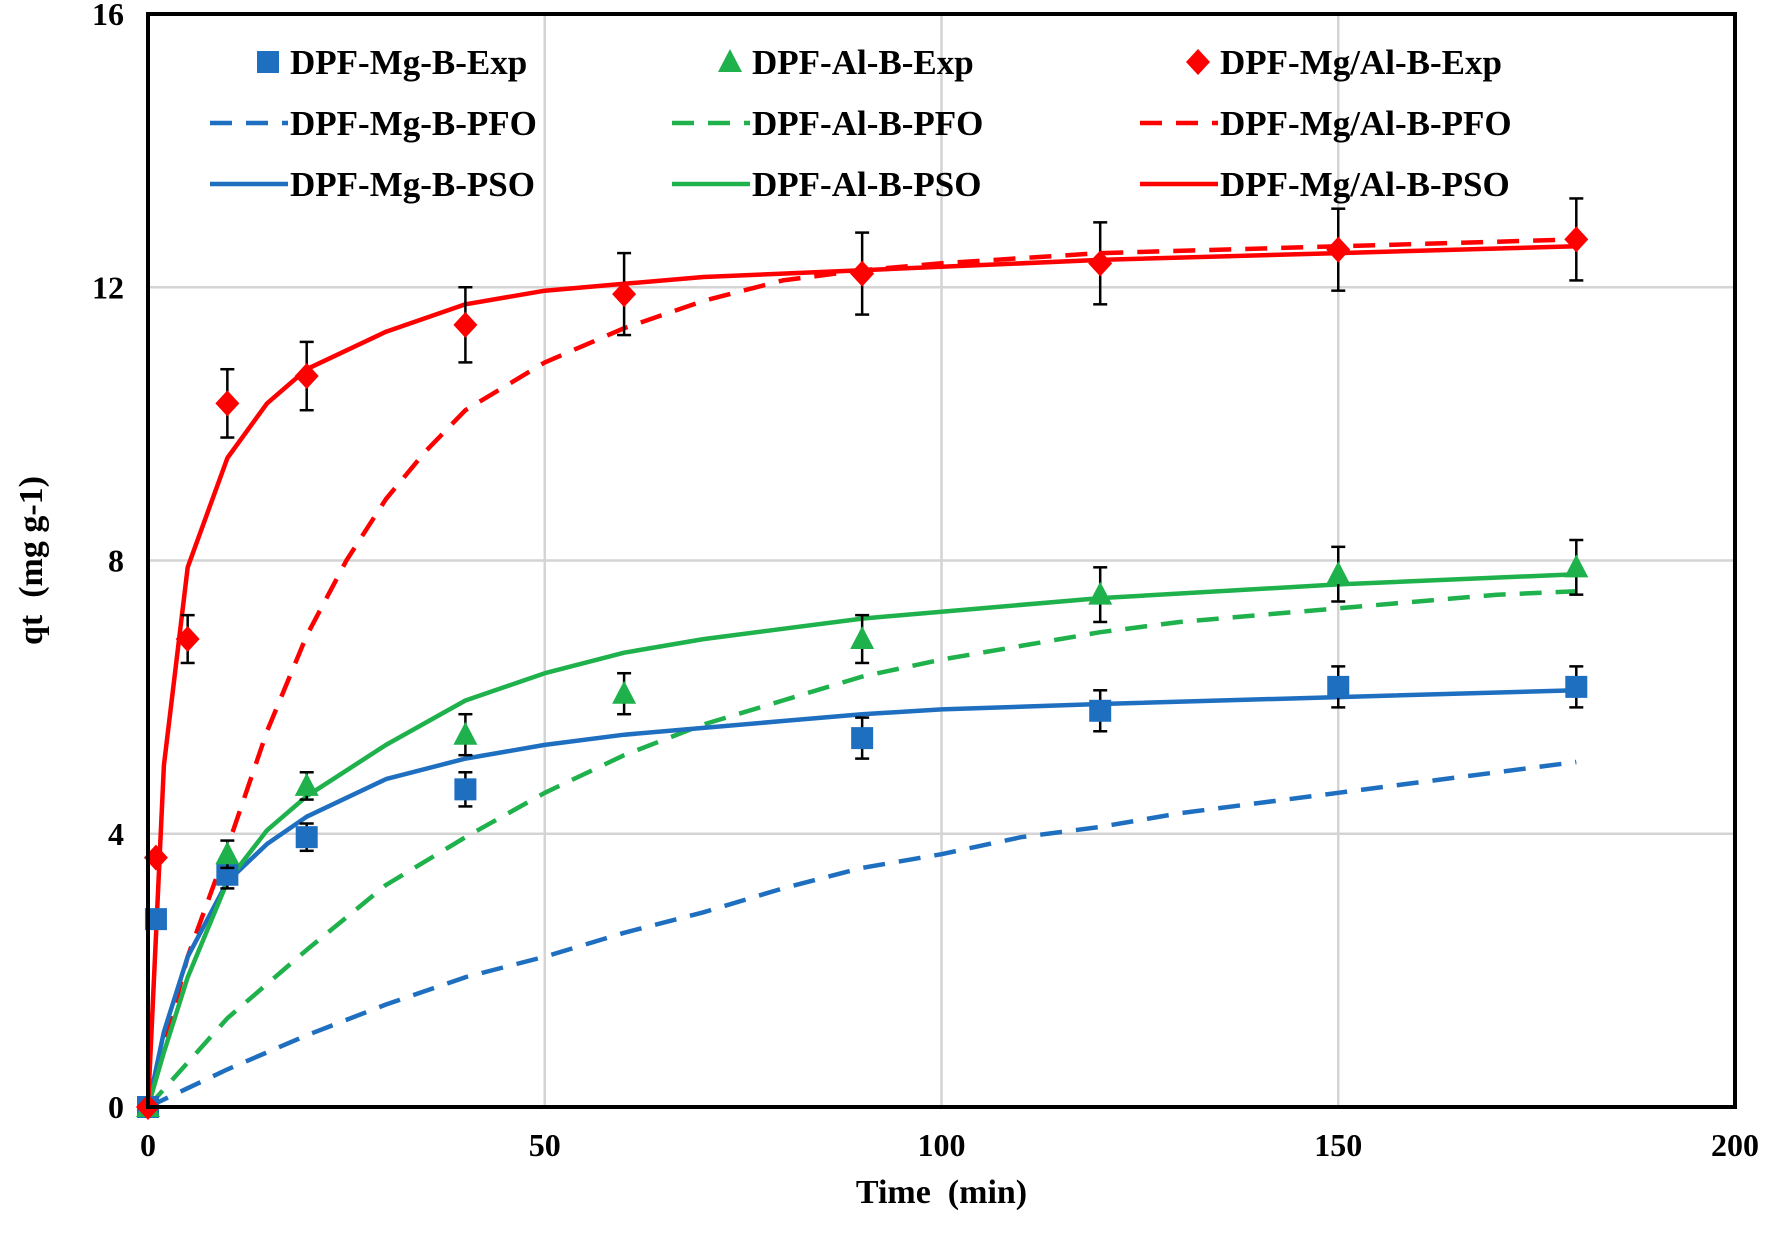 This screenshot has width=1772, height=1244. Describe the element at coordinates (1365, 184) in the screenshot. I see `legend-label: DPF-Mg/Al-B-PSO` at that location.